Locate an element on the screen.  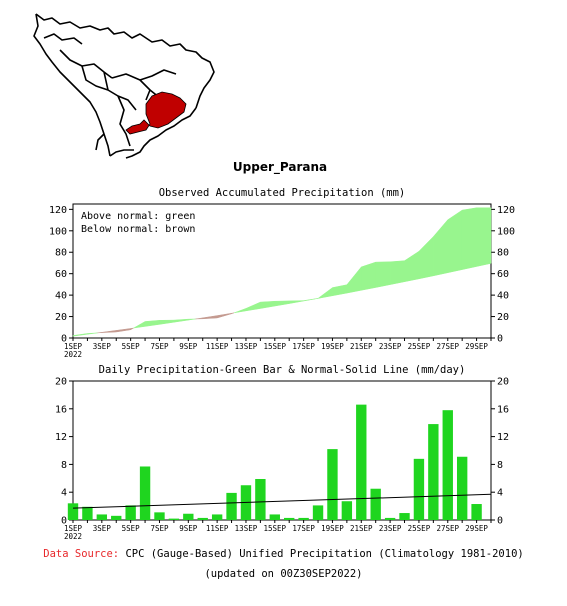
accum-xtick-label: 19SEP is located at coordinates (332, 346).